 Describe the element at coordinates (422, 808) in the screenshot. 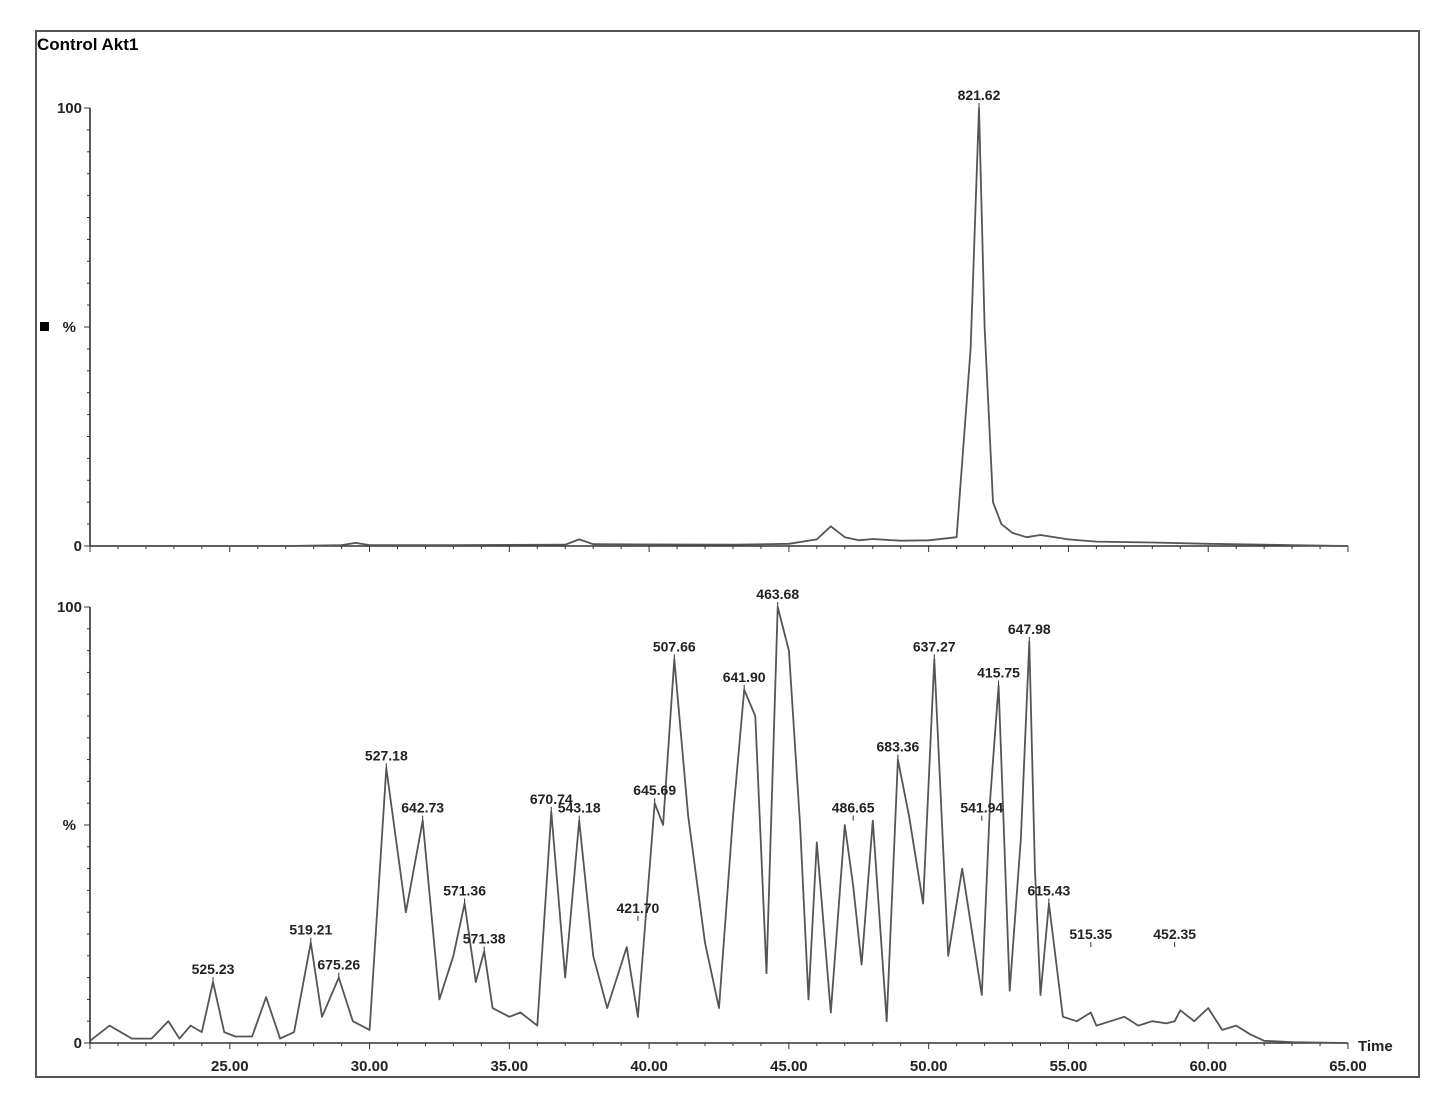

I see `panel-2-peak-label: 642.73` at that location.